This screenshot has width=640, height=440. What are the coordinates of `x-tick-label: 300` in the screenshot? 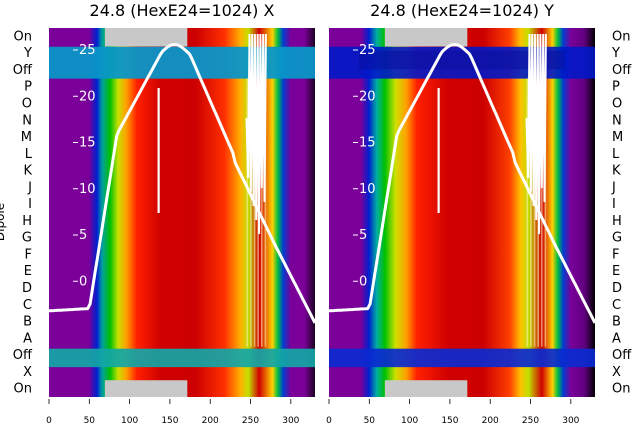 It's located at (570, 421).